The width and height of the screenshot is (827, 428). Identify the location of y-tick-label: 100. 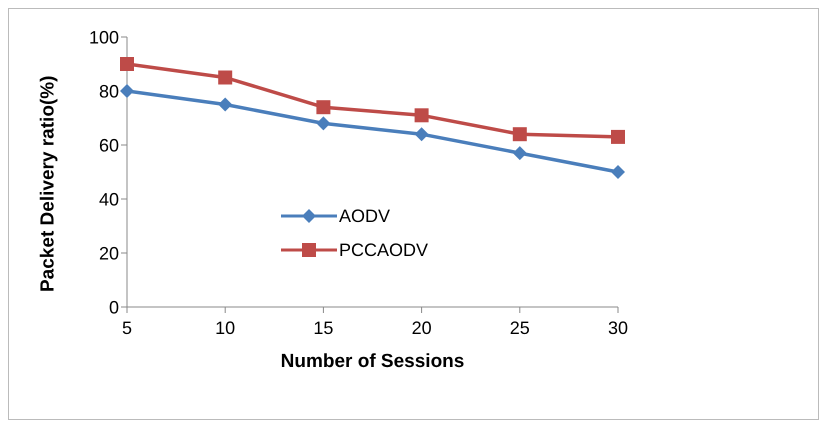
(103, 37).